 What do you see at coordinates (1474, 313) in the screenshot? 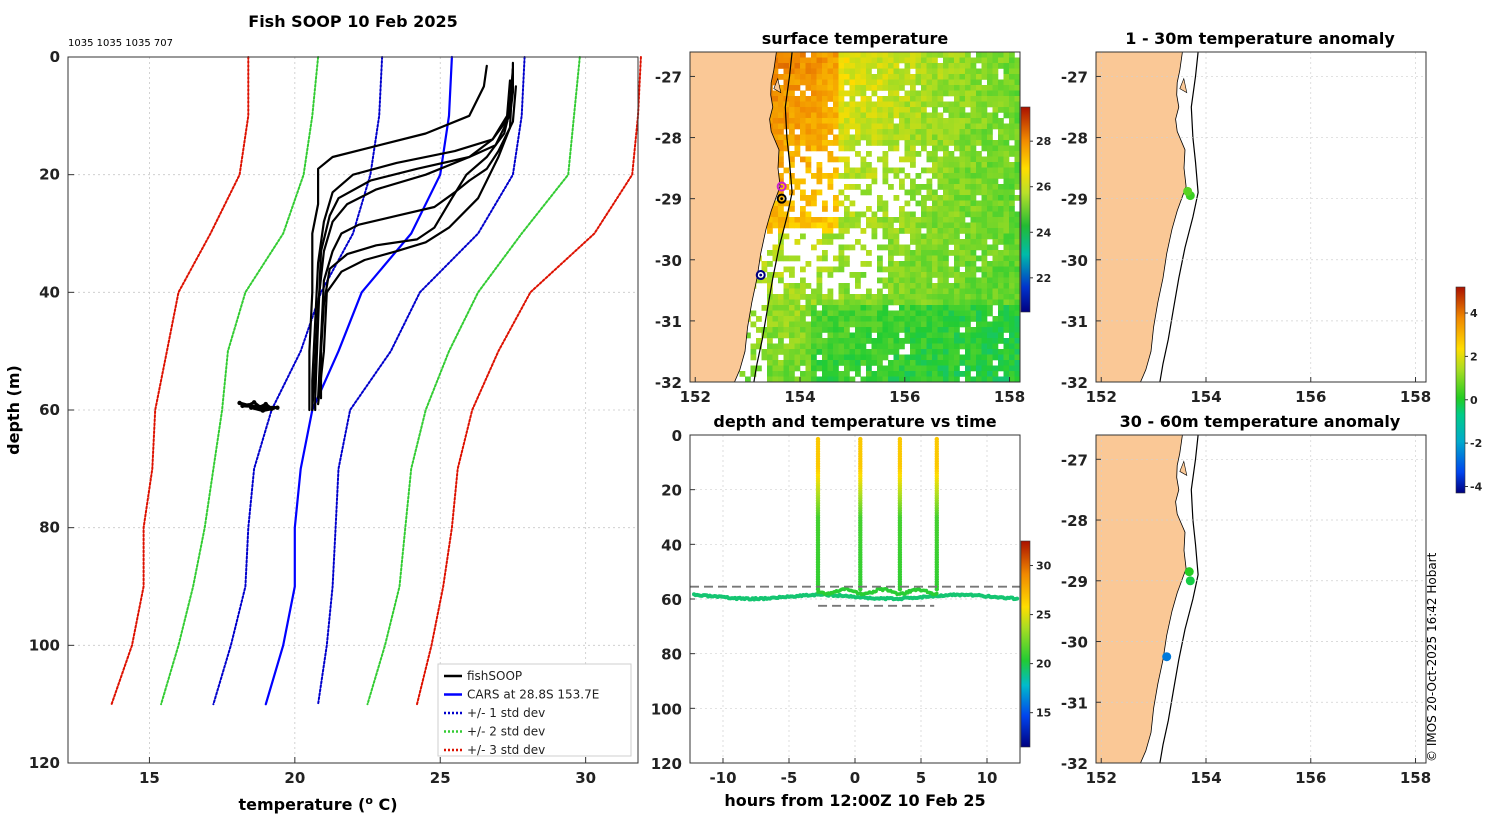
I see `anomaly-colorbar-tick-label: 4` at bounding box center [1474, 313].